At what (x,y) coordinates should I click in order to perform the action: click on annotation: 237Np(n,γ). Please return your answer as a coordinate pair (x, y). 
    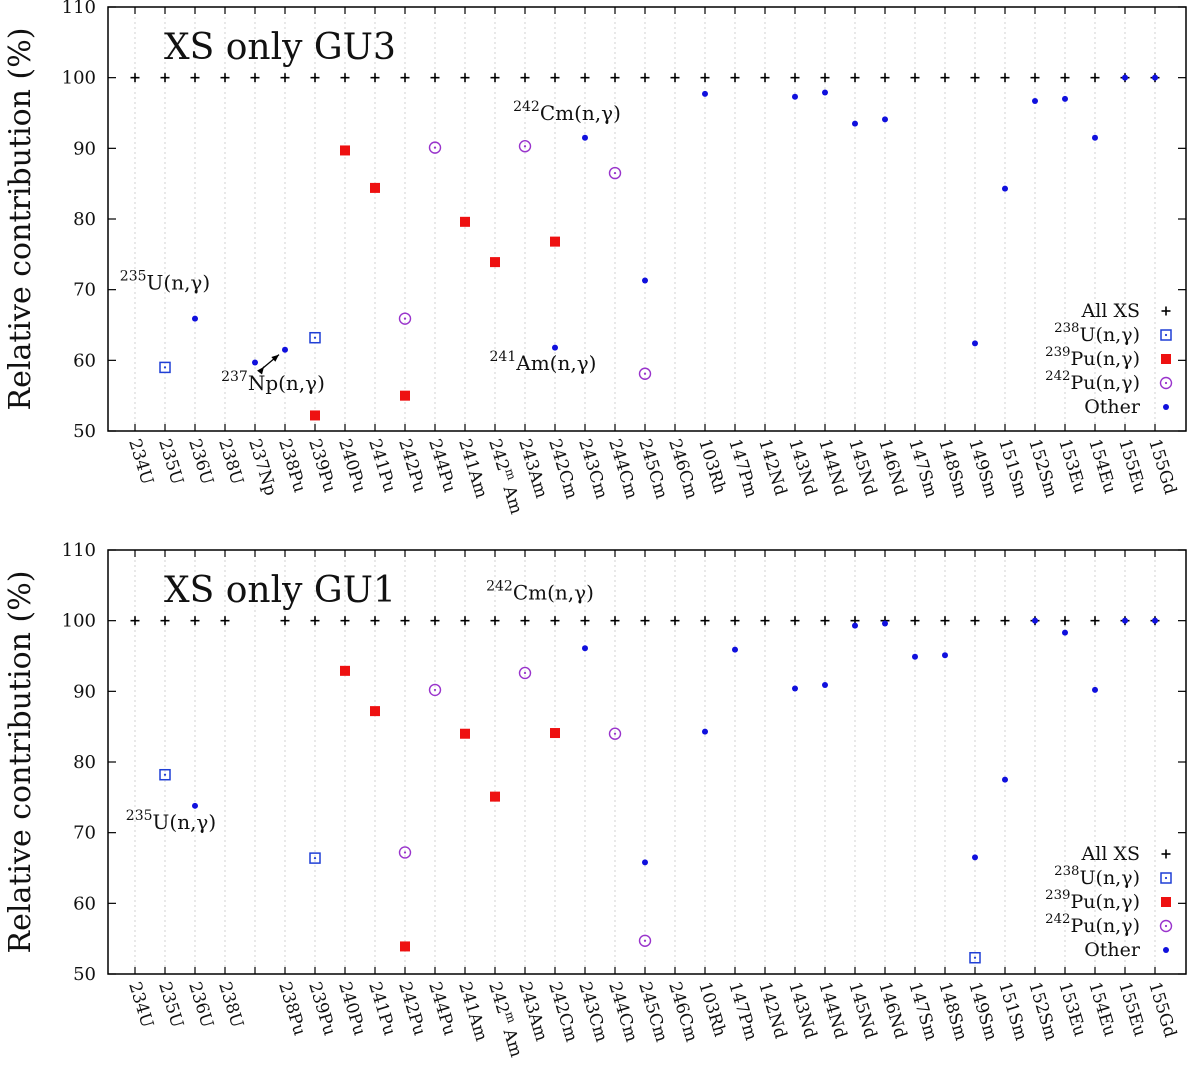
    Looking at the image, I should click on (273, 382).